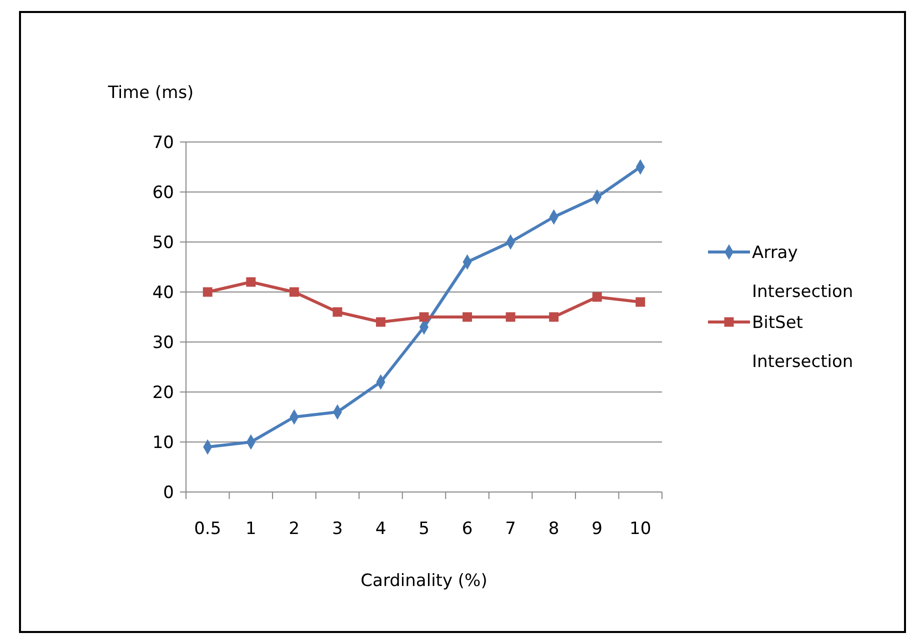  Describe the element at coordinates (150, 93) in the screenshot. I see `y-axis-title: Time (ms)` at that location.